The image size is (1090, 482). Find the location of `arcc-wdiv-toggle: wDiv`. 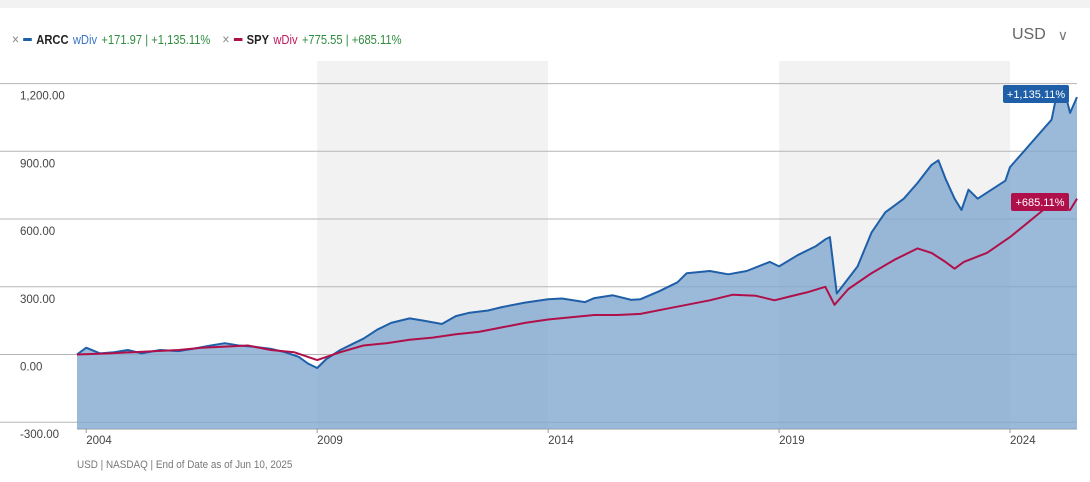

arcc-wdiv-toggle: wDiv is located at coordinates (85, 39).